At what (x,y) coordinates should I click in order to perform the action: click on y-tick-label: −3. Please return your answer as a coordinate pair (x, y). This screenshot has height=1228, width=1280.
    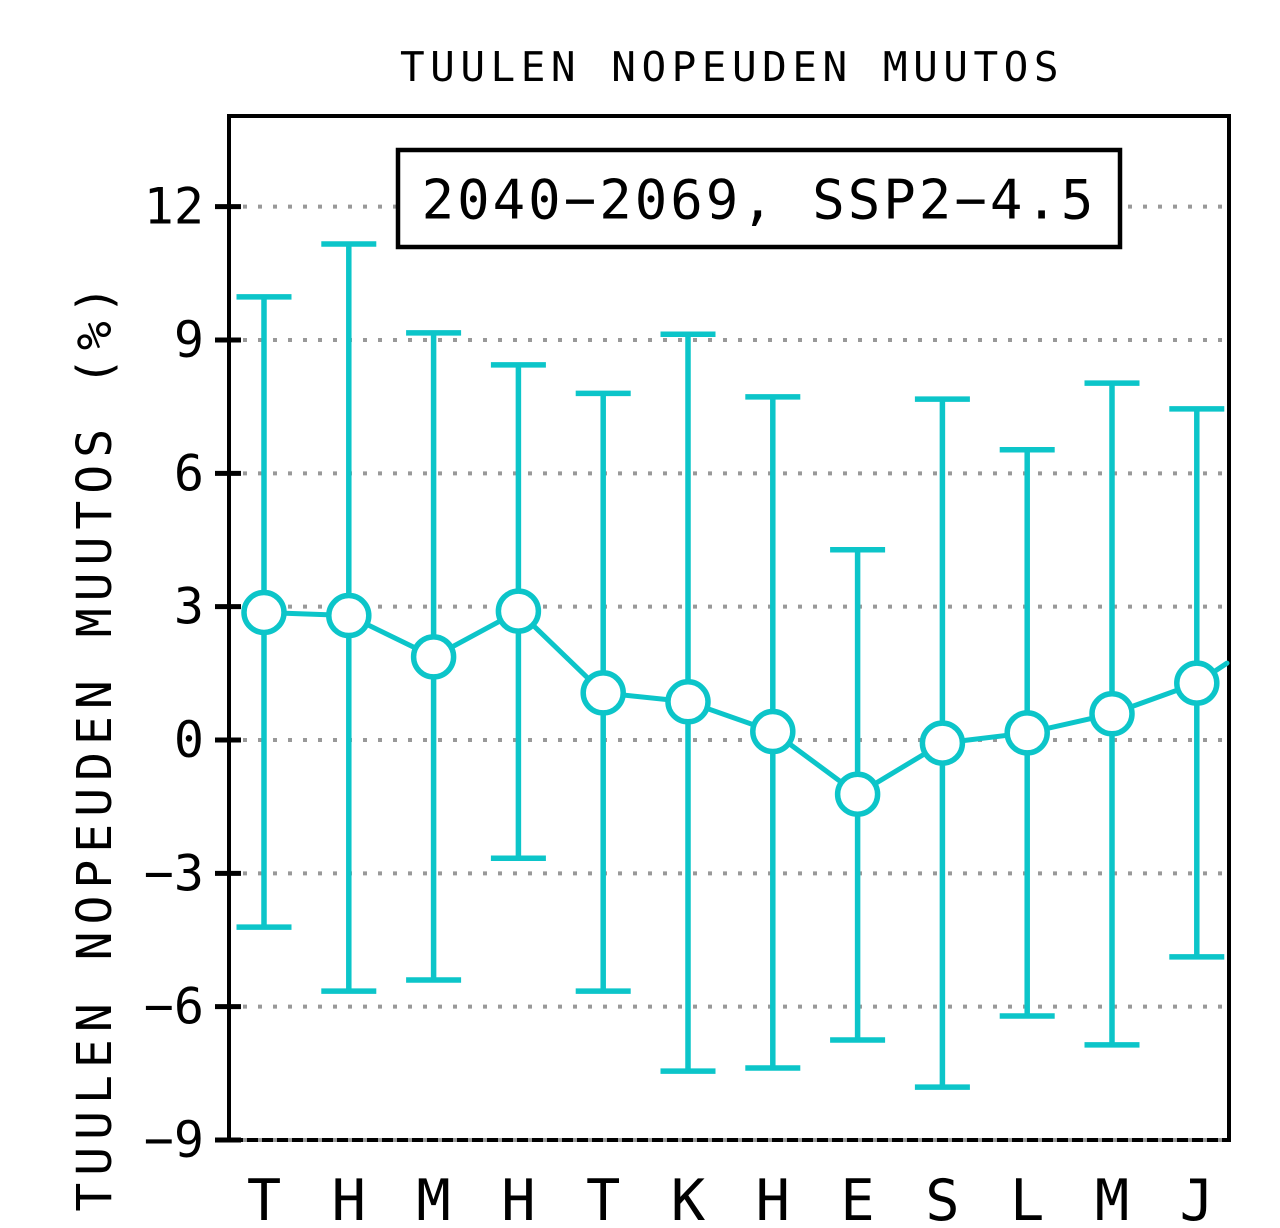
    Looking at the image, I should click on (174, 873).